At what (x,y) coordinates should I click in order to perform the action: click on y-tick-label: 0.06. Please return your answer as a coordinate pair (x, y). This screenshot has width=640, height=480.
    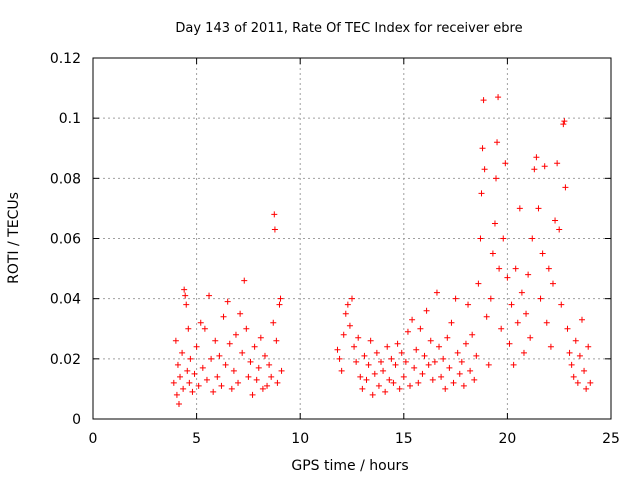
    Looking at the image, I should click on (65, 240).